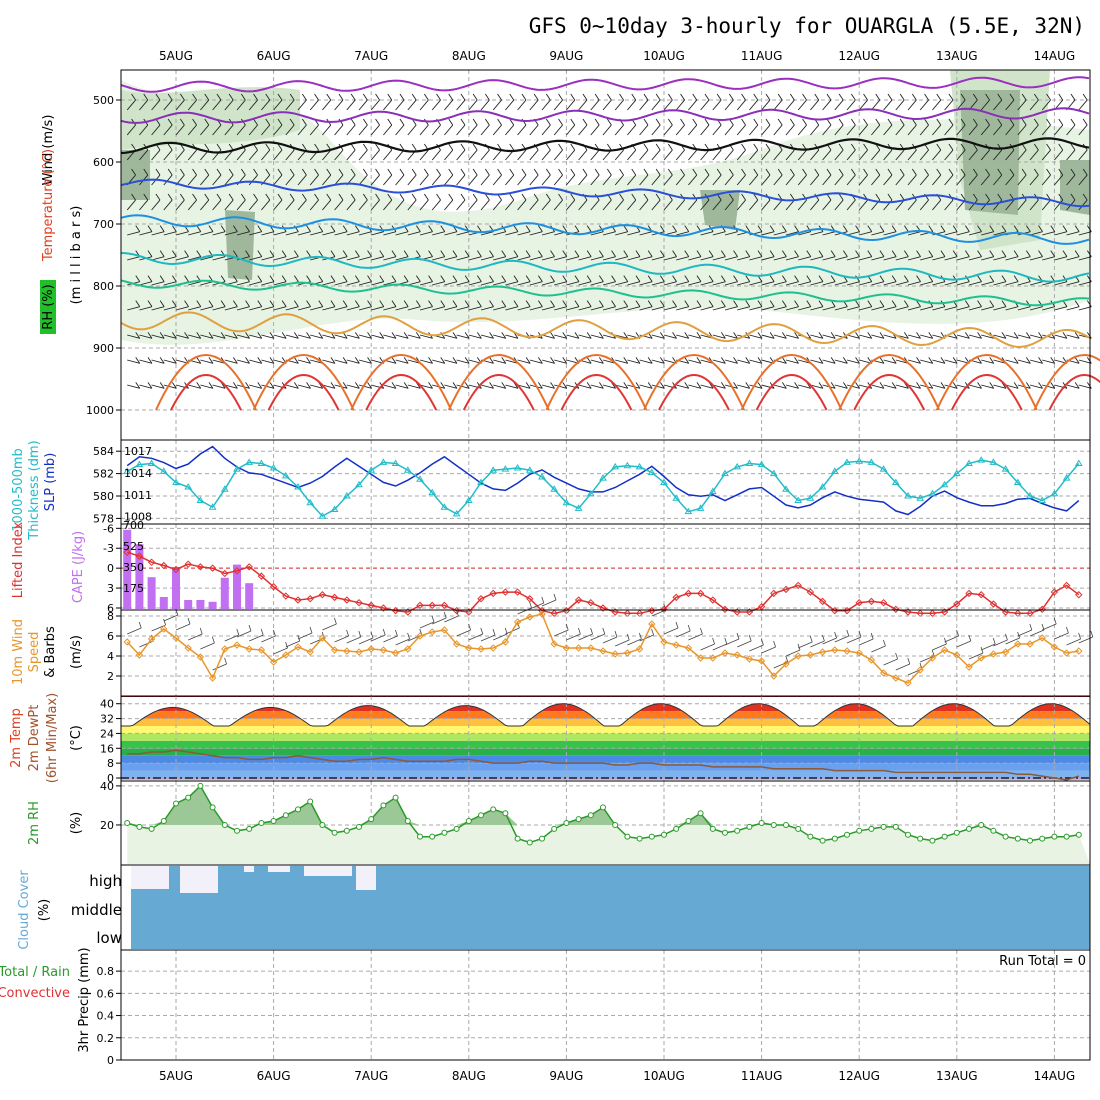 Image resolution: width=1100 pixels, height=1100 pixels. I want to click on cloud-gap, so click(366, 878).